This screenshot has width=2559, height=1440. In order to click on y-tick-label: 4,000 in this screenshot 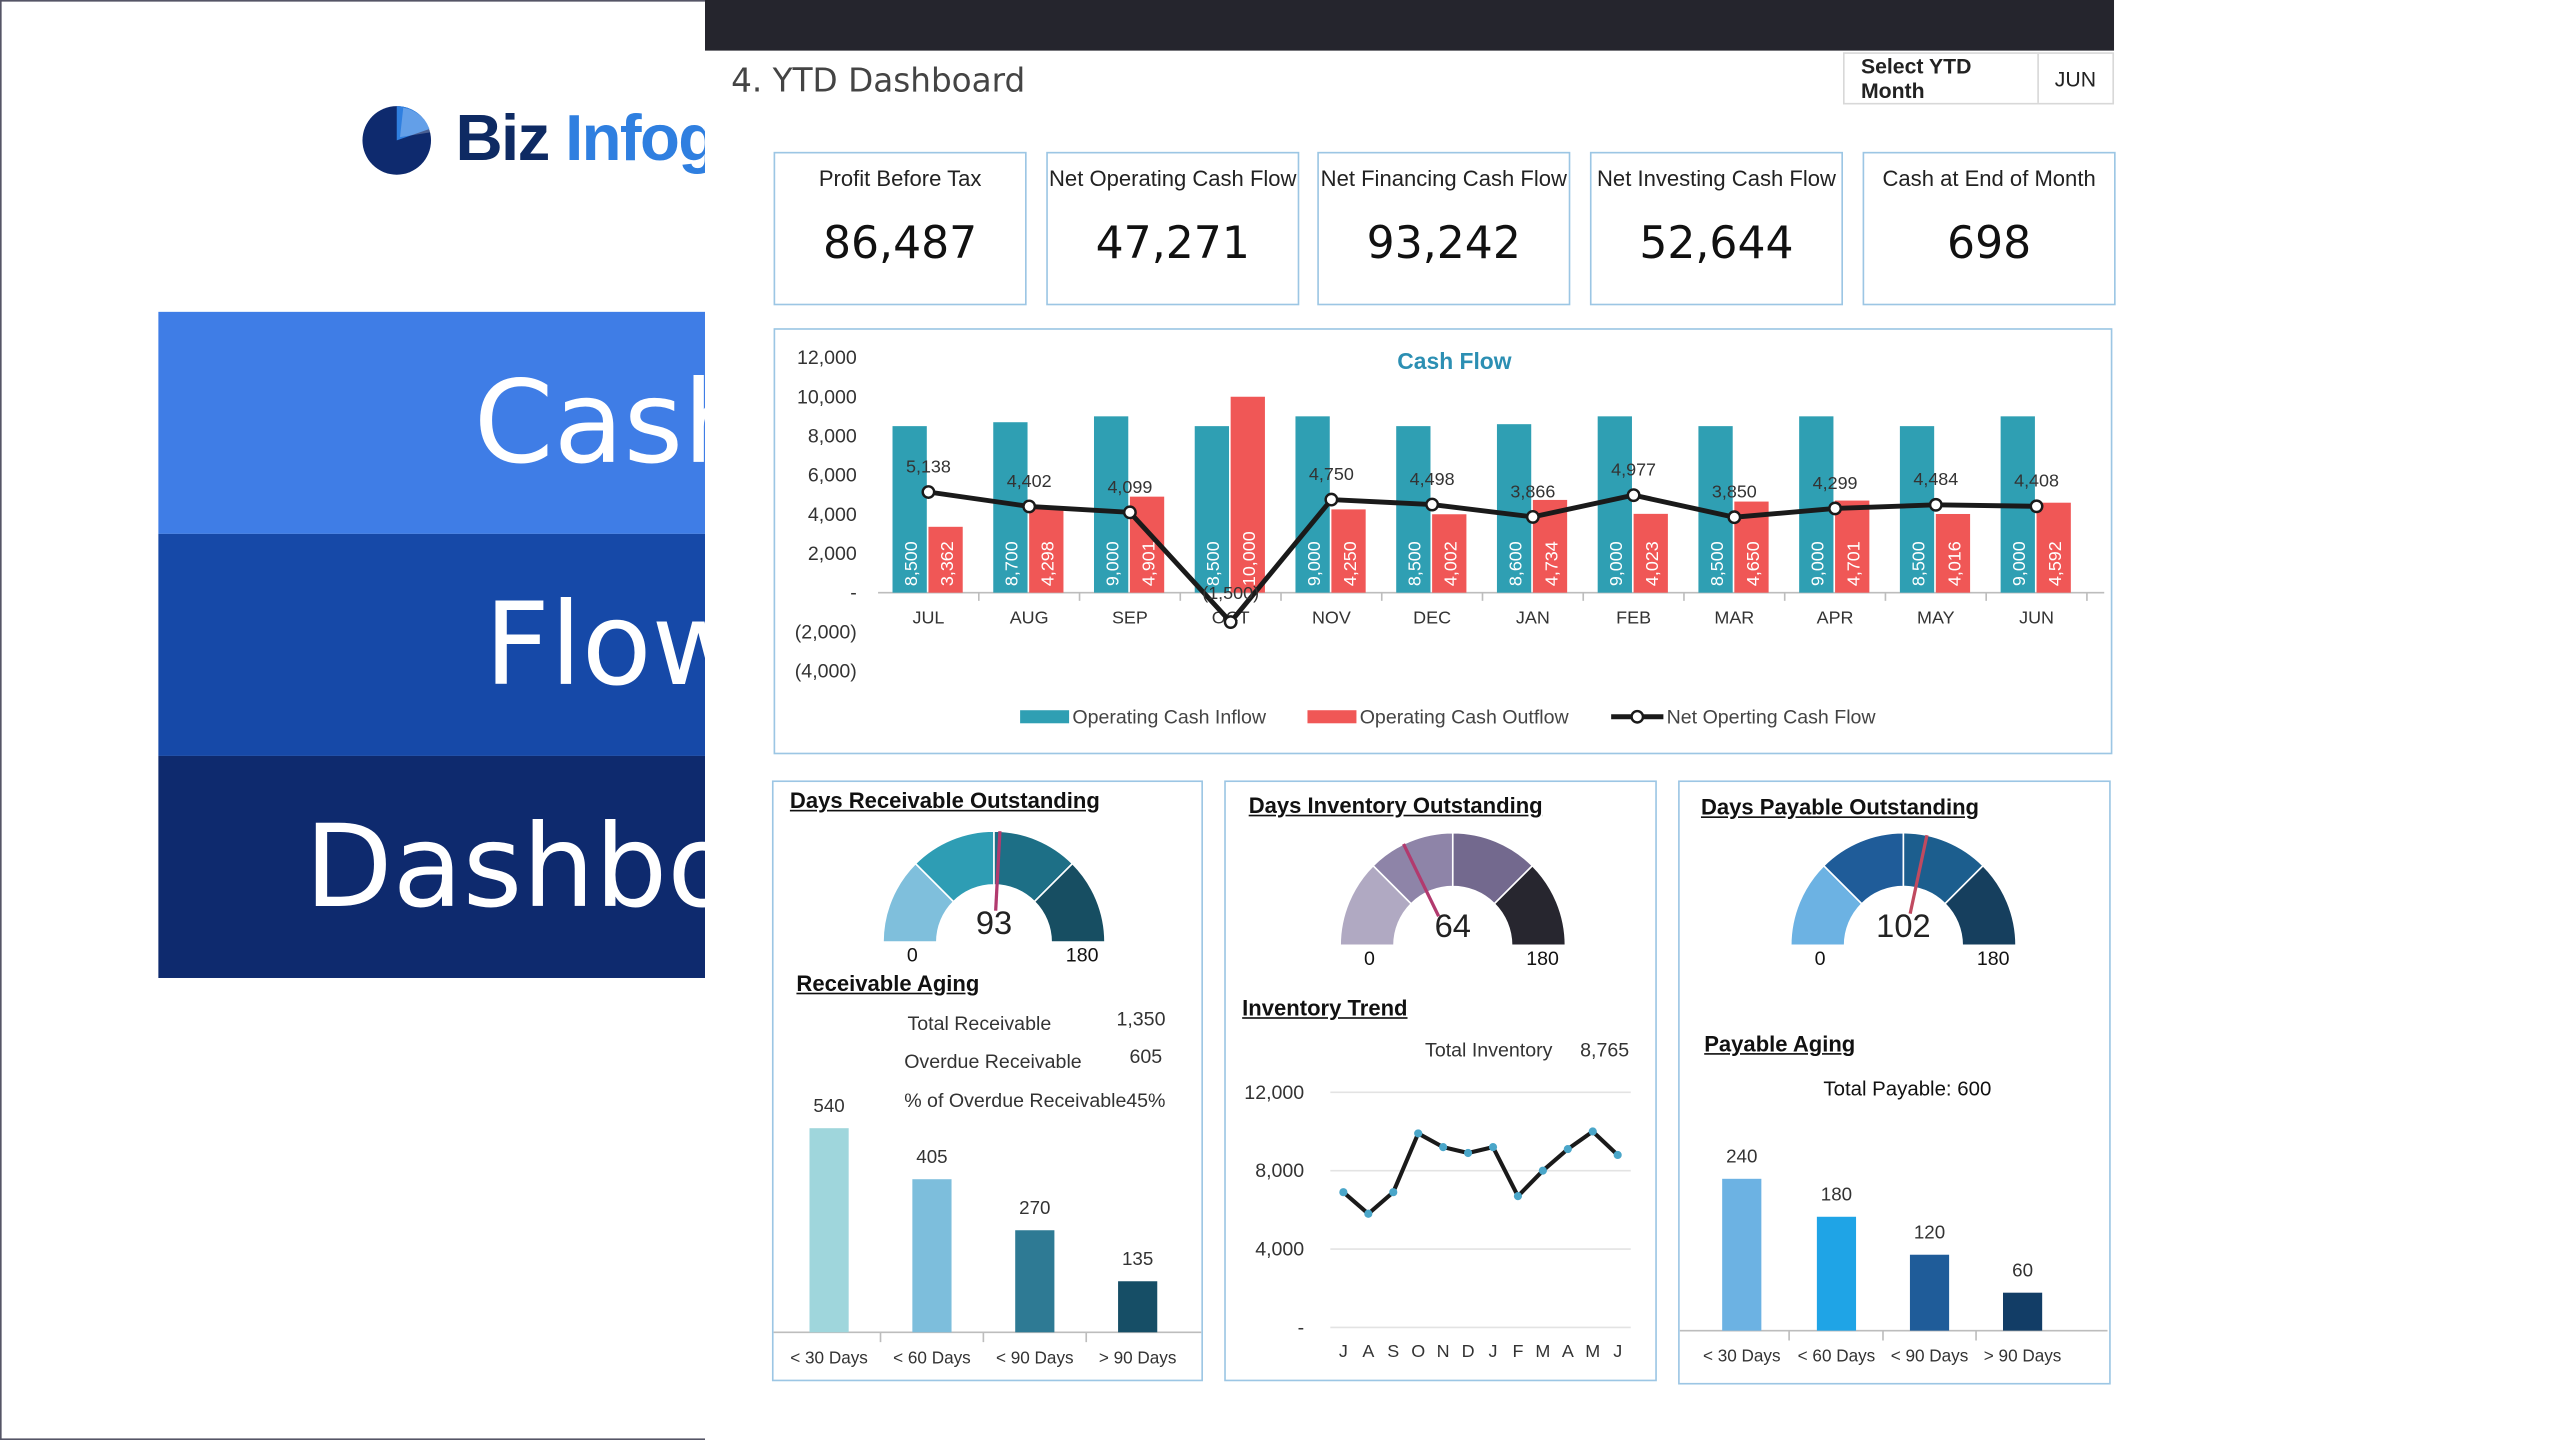, I will do `click(832, 515)`.